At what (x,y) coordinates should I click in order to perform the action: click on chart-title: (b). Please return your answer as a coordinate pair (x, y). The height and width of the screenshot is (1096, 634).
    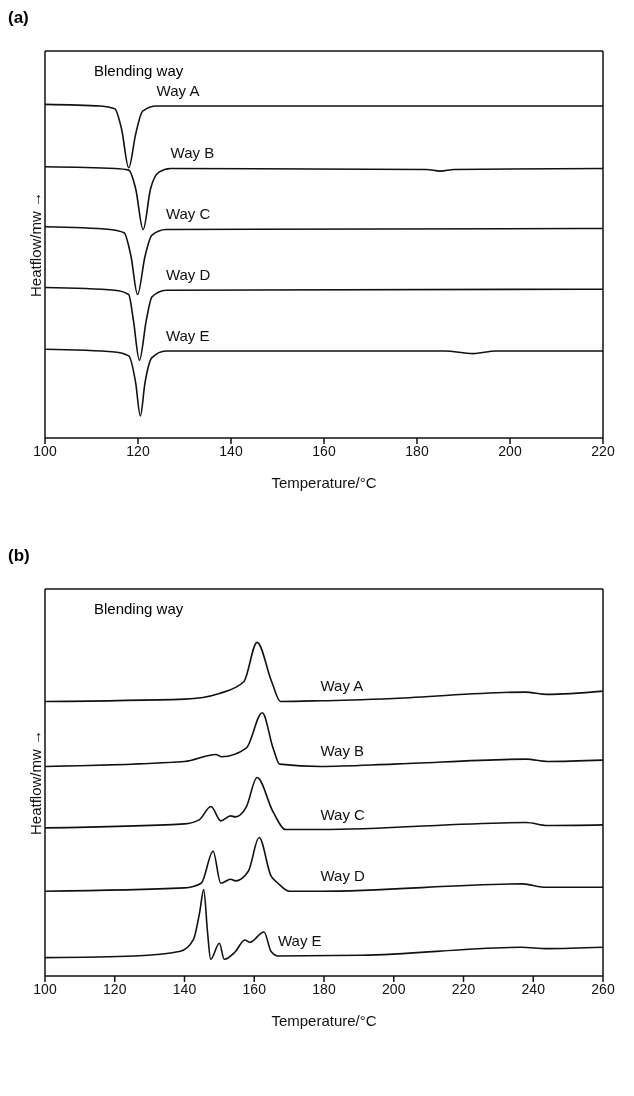
    Looking at the image, I should click on (19, 556).